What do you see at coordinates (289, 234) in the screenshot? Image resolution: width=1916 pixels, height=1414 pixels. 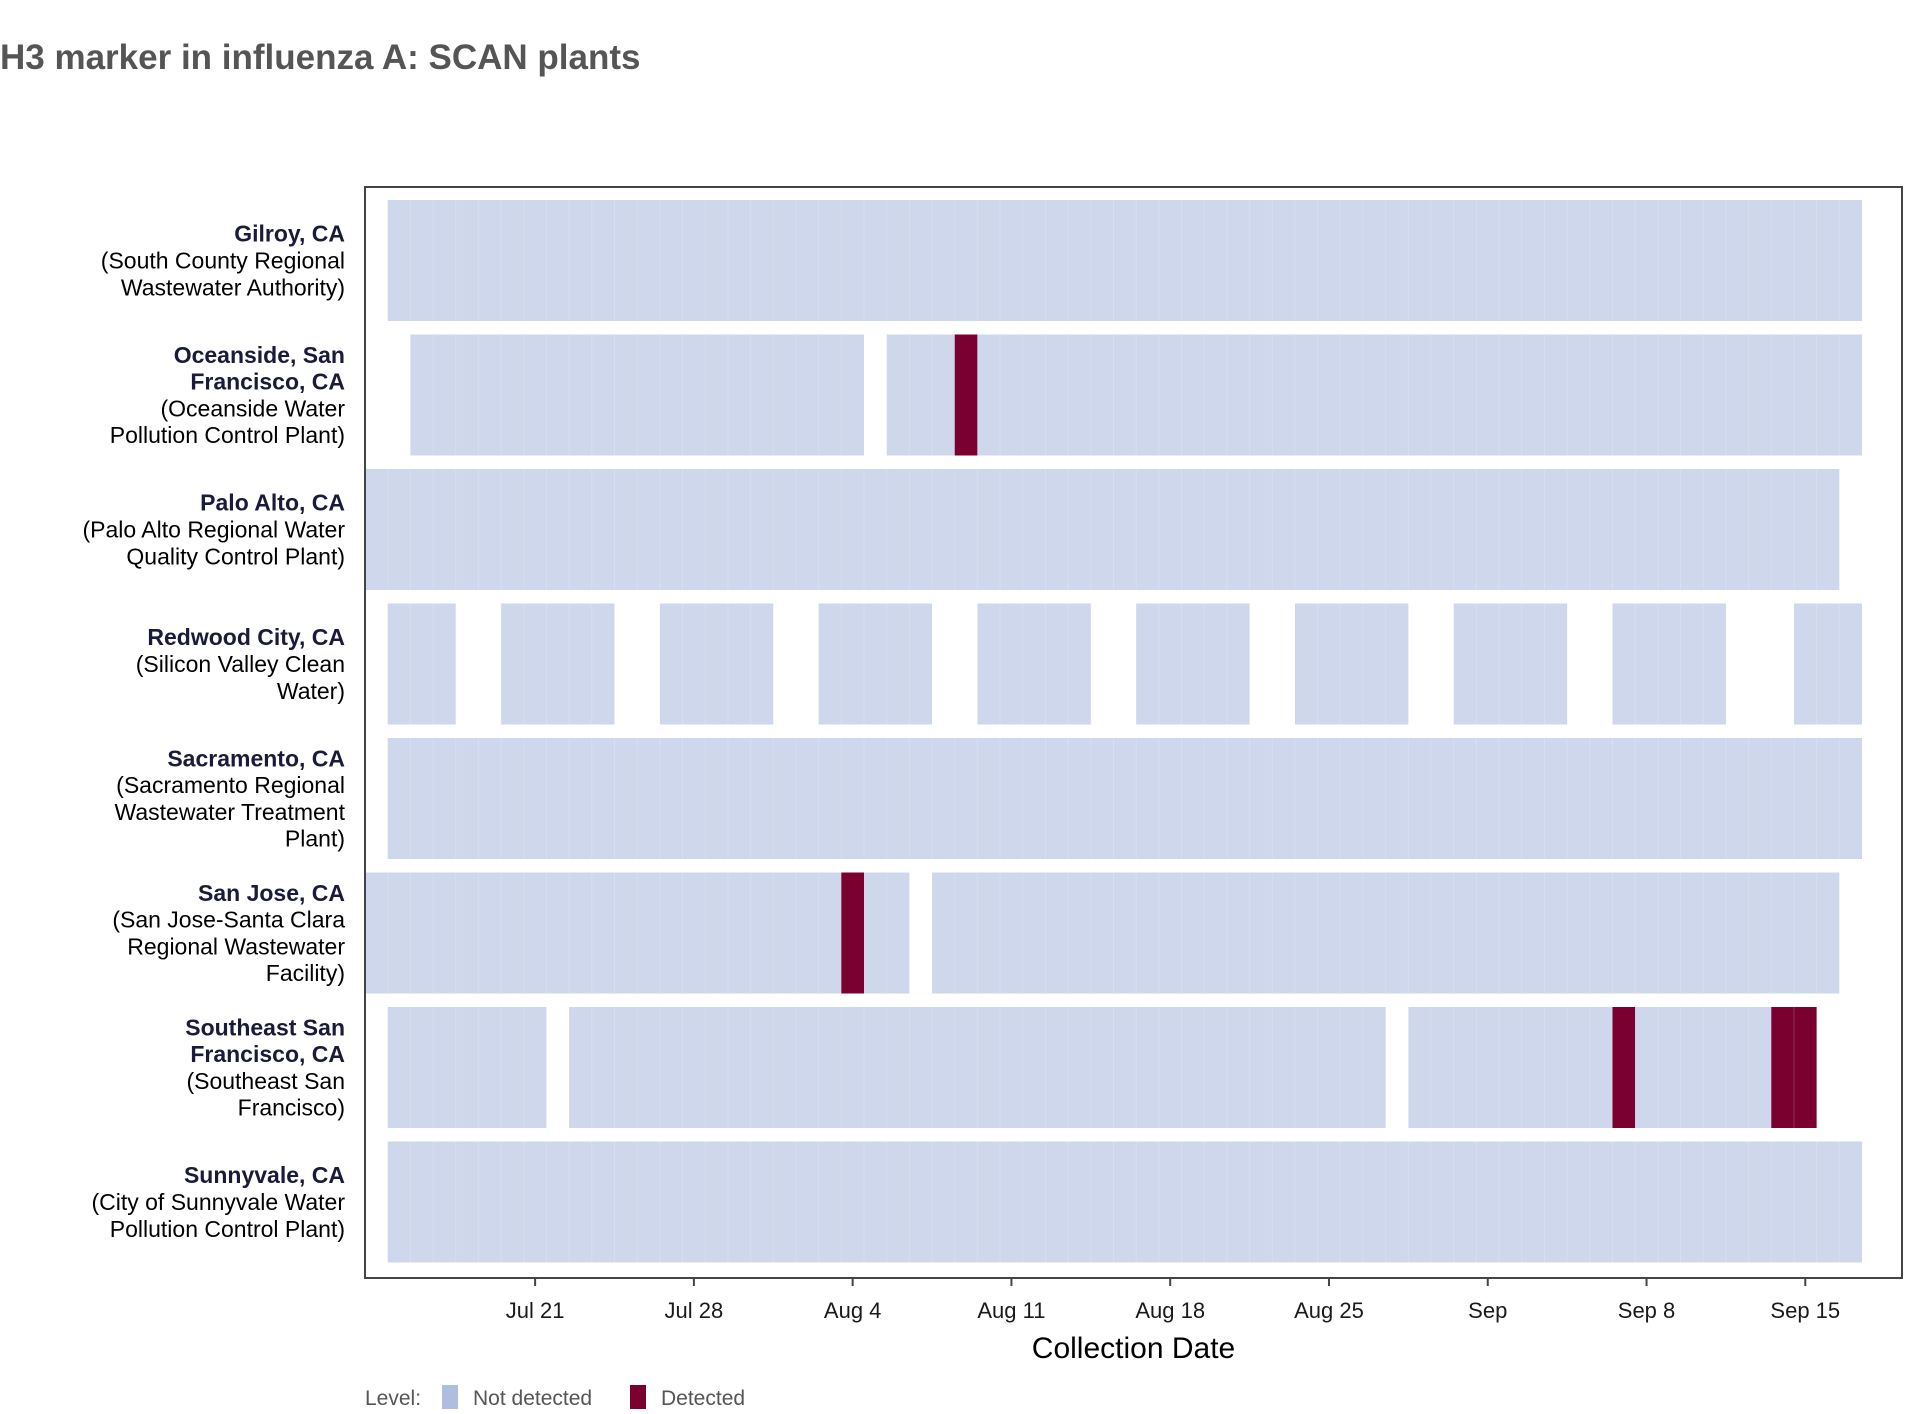 I see `site-name-label: Gilroy, CA` at bounding box center [289, 234].